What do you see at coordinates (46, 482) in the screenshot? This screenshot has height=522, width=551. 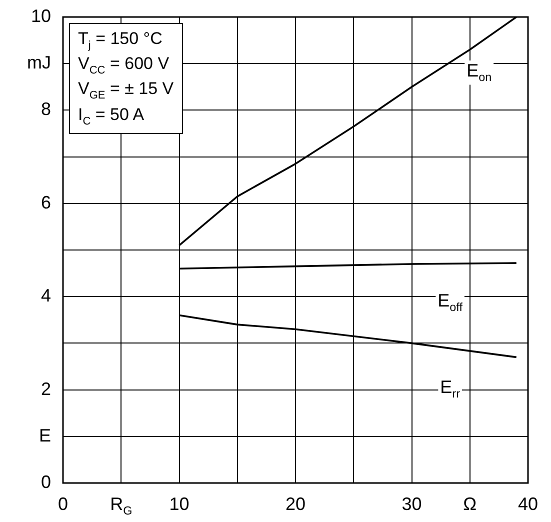 I see `y-tick-label: 0` at bounding box center [46, 482].